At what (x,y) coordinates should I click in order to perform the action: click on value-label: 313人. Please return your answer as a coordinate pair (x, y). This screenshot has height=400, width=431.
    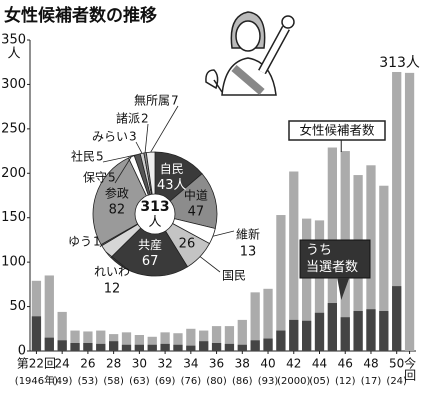
    Looking at the image, I should click on (399, 63).